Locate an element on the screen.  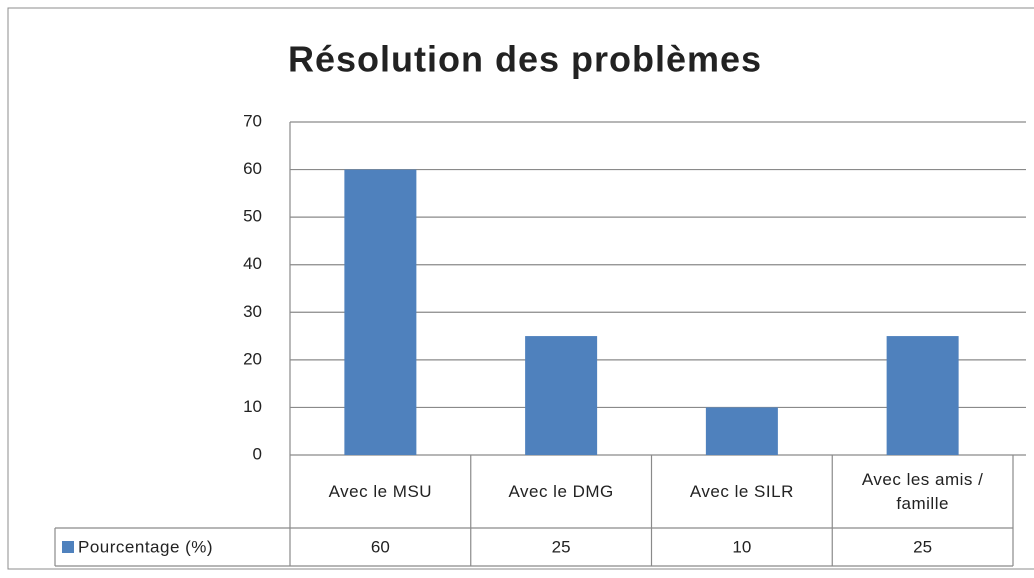
y-tick-label: 30 is located at coordinates (252, 311).